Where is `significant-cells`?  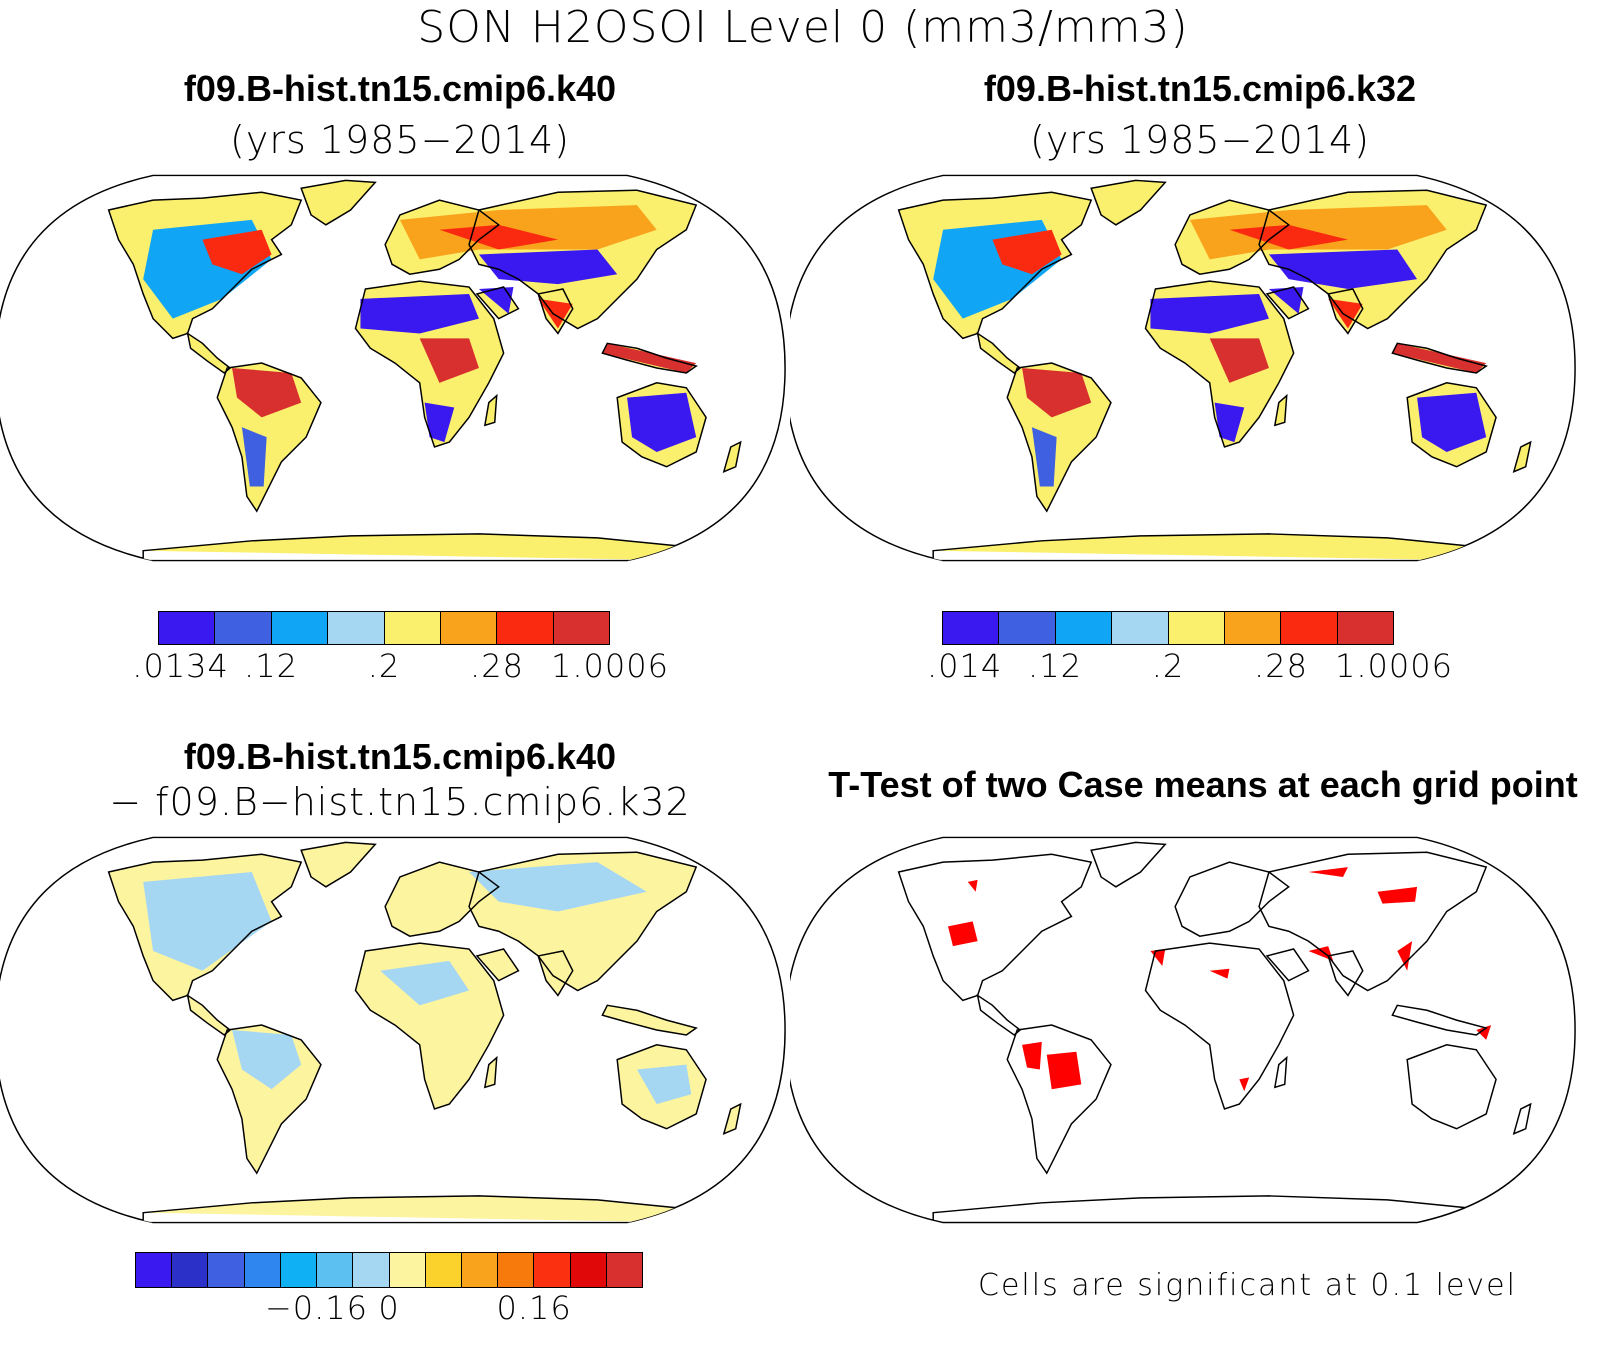
significant-cells is located at coordinates (1220, 979).